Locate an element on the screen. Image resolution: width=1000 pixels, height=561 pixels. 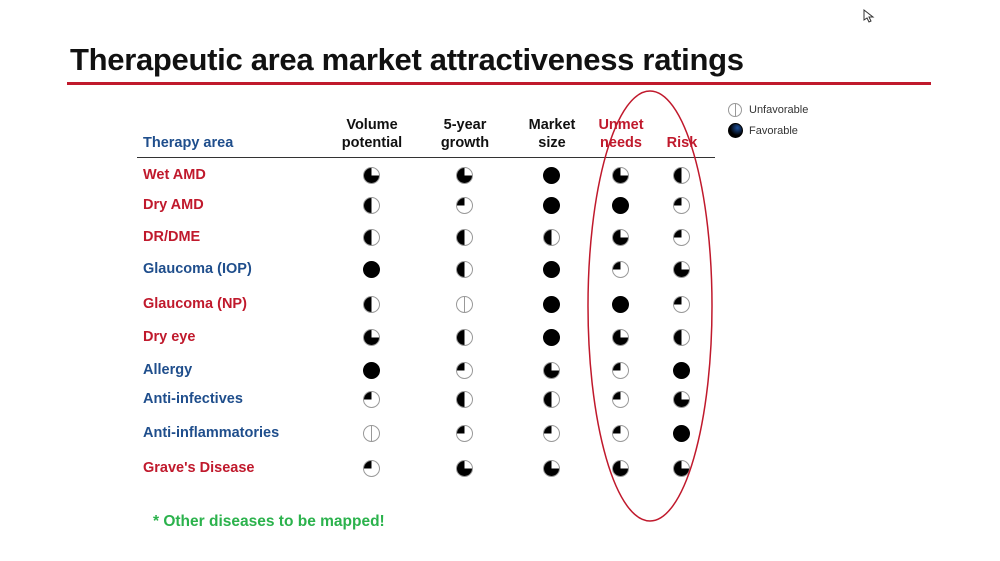
legend-unfavorable: Unfavorable is located at coordinates (779, 110).